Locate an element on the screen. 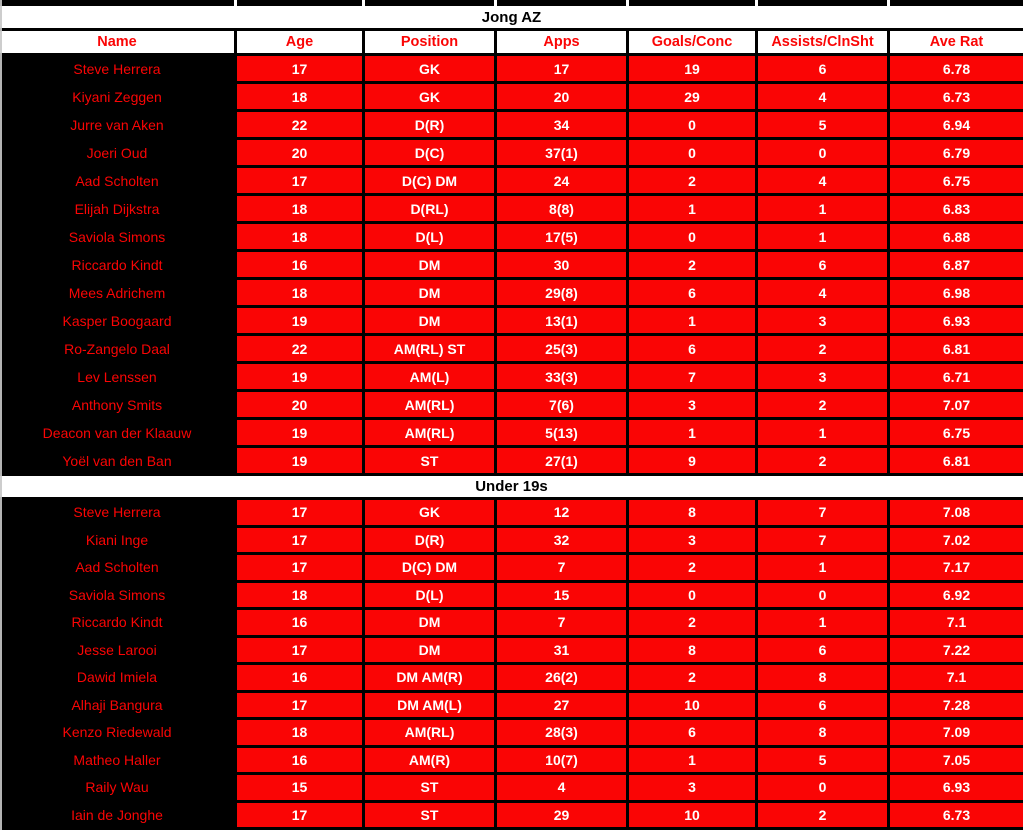  player-name-cell: Aad Scholten is located at coordinates (118, 567).